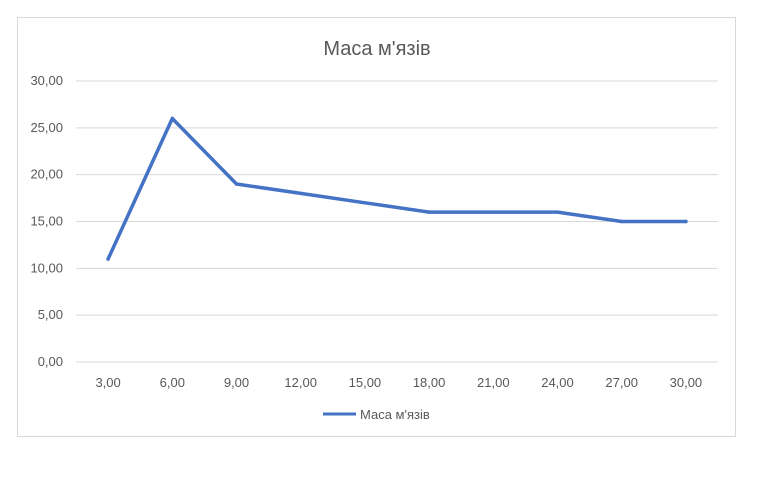  Describe the element at coordinates (46, 267) in the screenshot. I see `y-tick-label: 10,00` at that location.